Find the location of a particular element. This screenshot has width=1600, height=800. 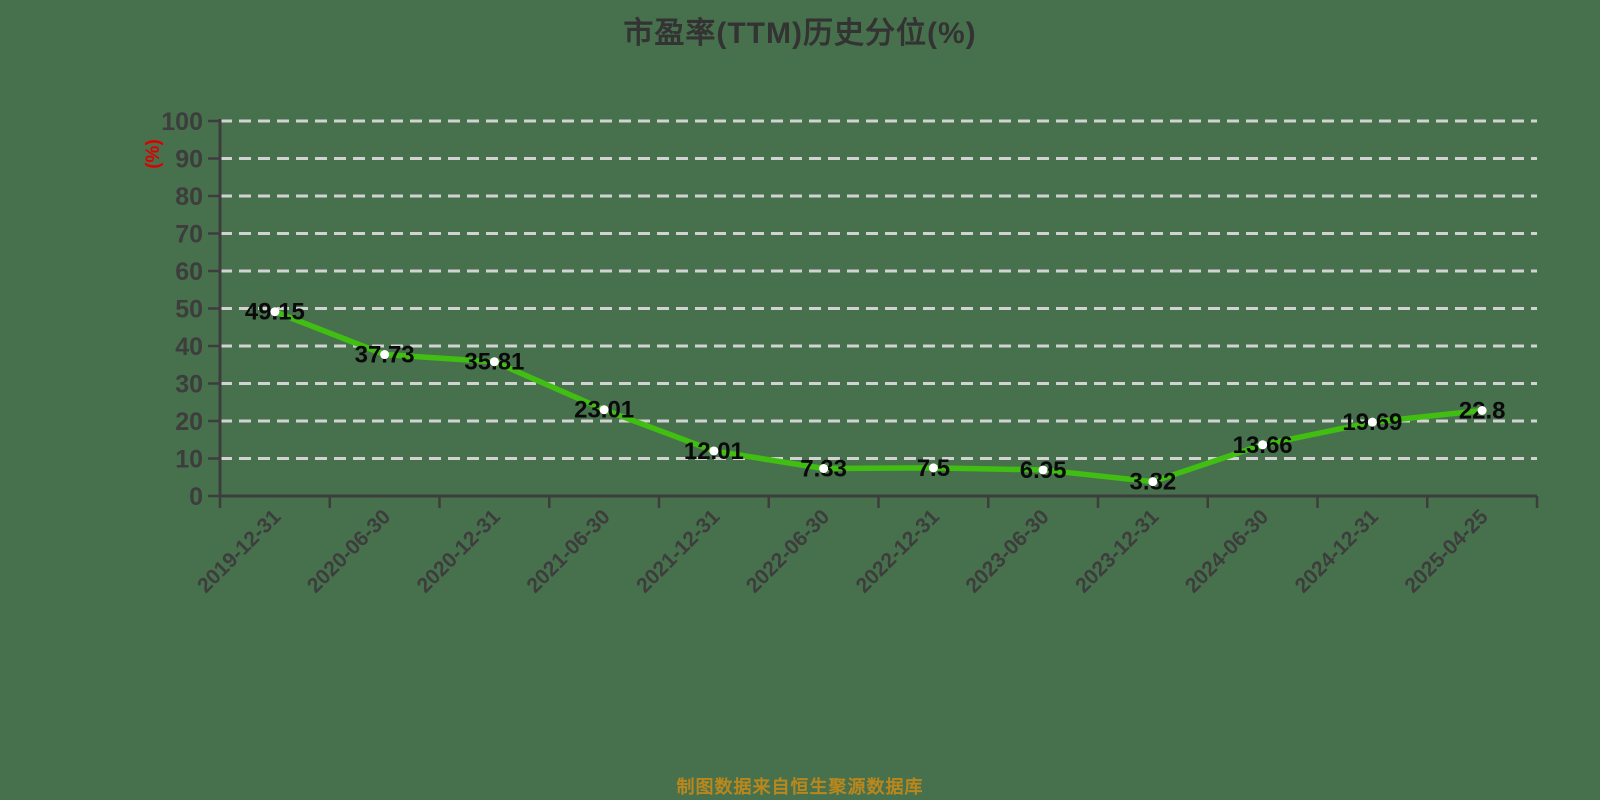

chart-title: 市盈率(TTM)历史分位(%) is located at coordinates (800, 33).